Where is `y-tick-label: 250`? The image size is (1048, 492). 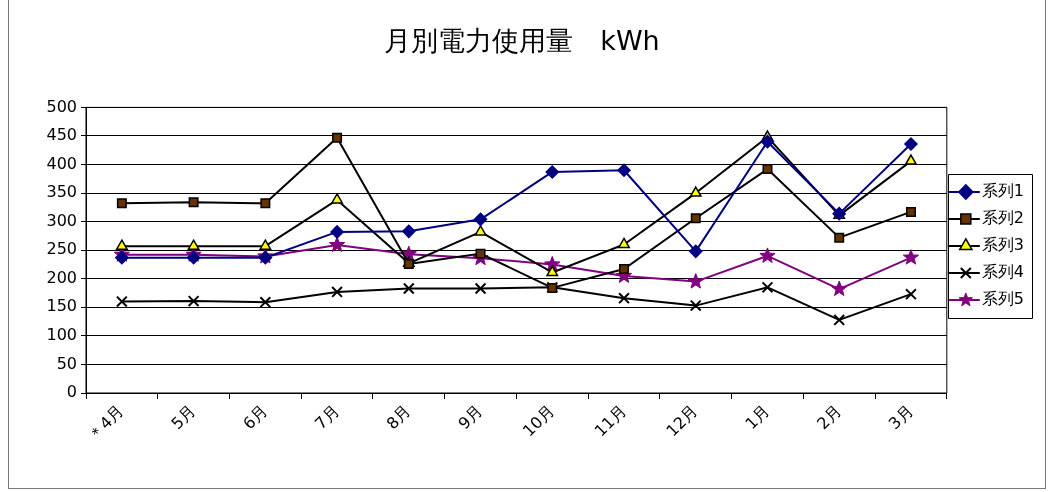 y-tick-label: 250 is located at coordinates (61, 249).